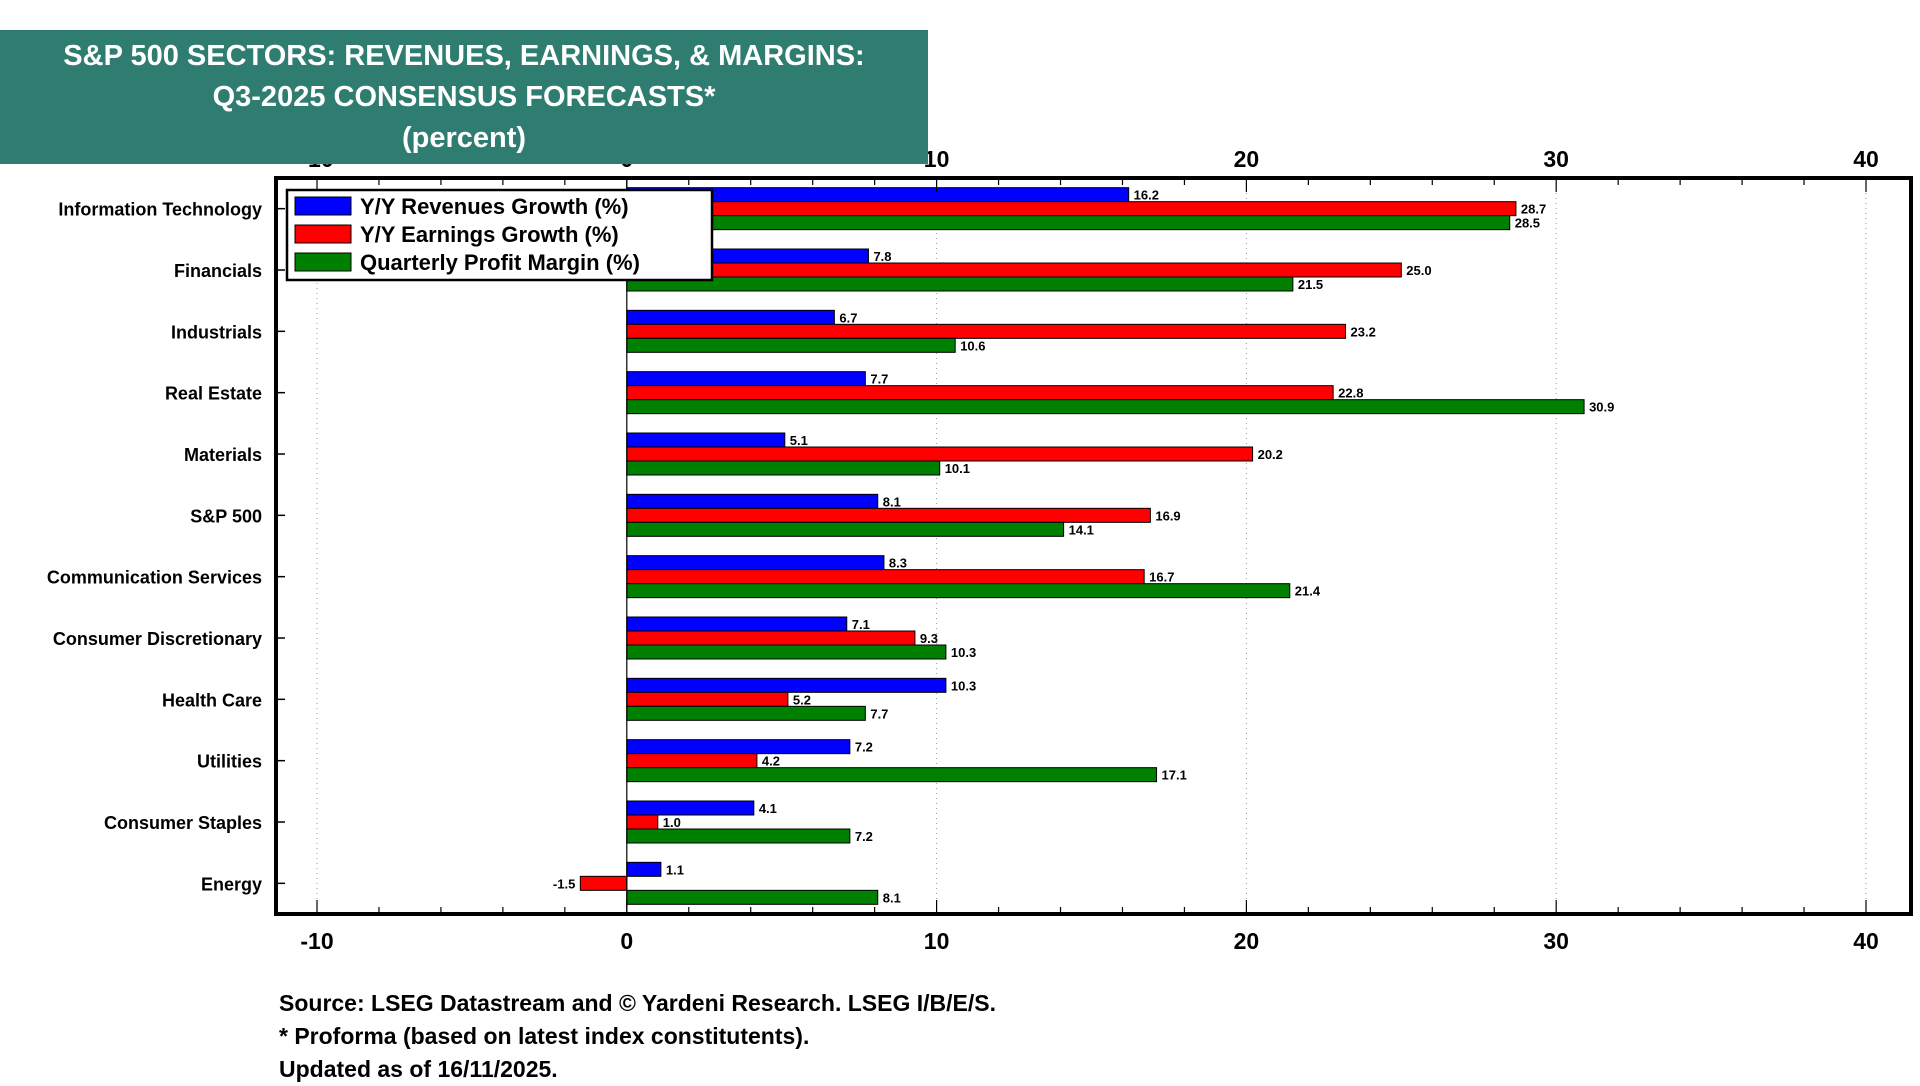  Describe the element at coordinates (864, 747) in the screenshot. I see `data-label-0-9: 7.2` at that location.